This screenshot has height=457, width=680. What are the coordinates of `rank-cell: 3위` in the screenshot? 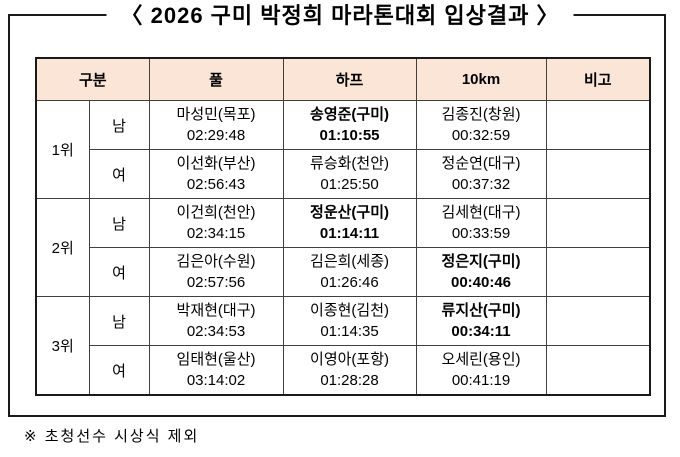 It's located at (62, 346).